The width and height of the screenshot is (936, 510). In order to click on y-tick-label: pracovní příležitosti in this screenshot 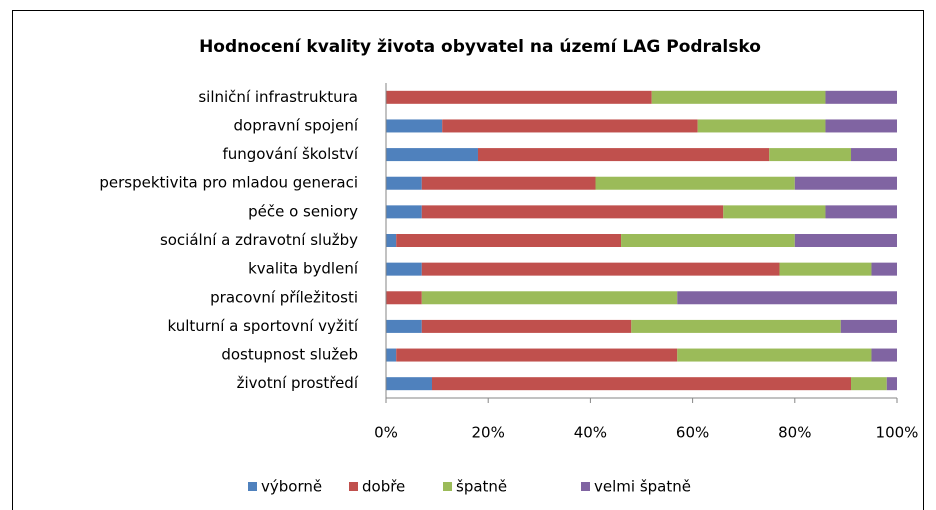, I will do `click(284, 297)`.